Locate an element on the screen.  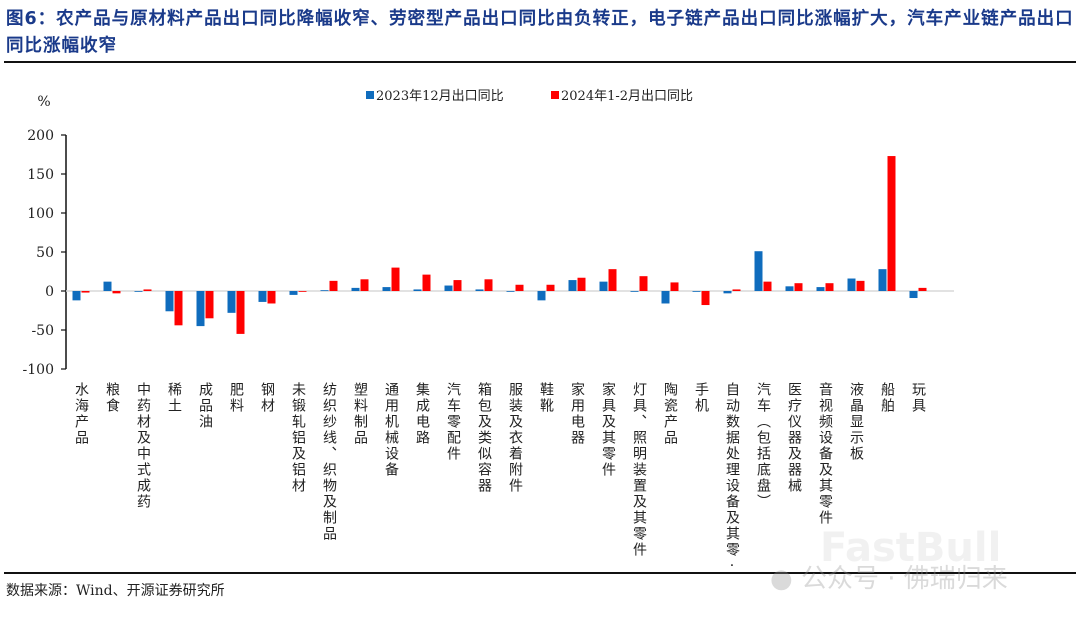
y-tick-label: 200 is located at coordinates (40, 136).